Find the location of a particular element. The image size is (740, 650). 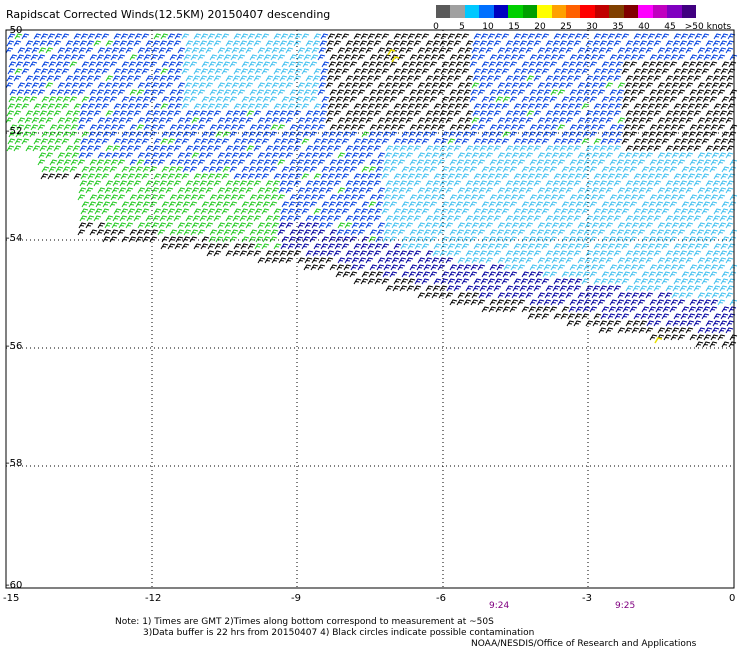

legend-tick-label: 25 is located at coordinates (566, 27).